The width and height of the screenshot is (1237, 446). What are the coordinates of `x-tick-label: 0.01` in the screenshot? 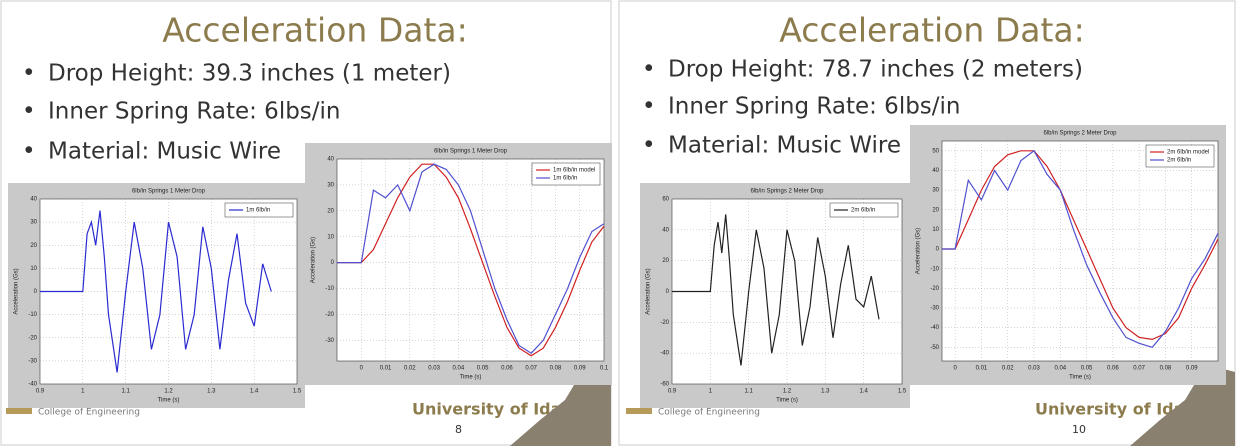 It's located at (982, 369).